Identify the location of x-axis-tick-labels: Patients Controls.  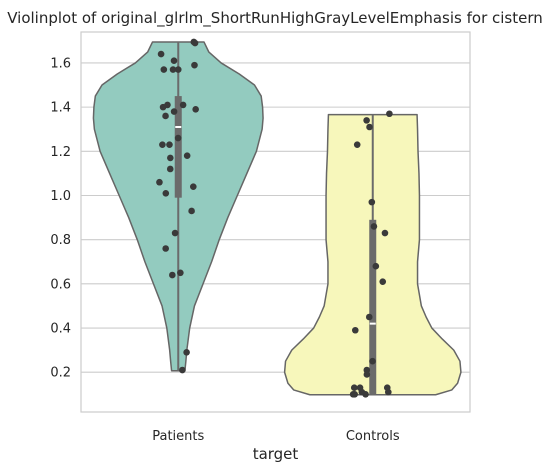
(276, 436).